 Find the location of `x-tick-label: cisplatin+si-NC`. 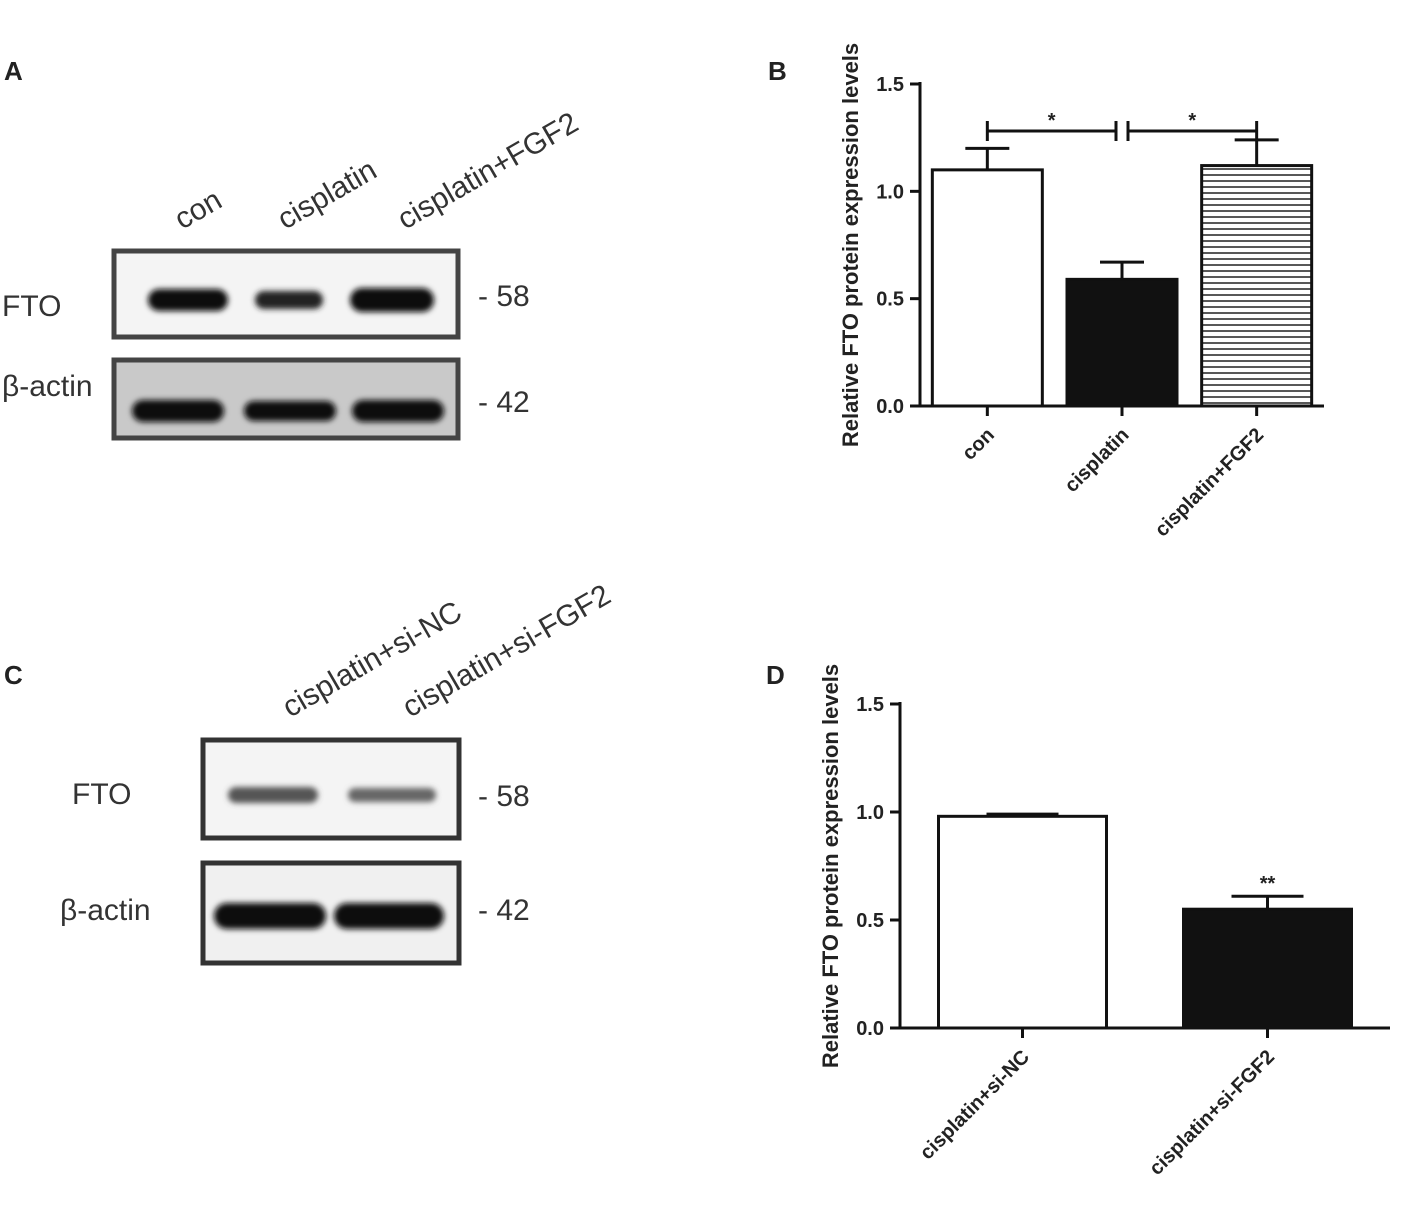

x-tick-label: cisplatin+si-NC is located at coordinates (975, 1105).